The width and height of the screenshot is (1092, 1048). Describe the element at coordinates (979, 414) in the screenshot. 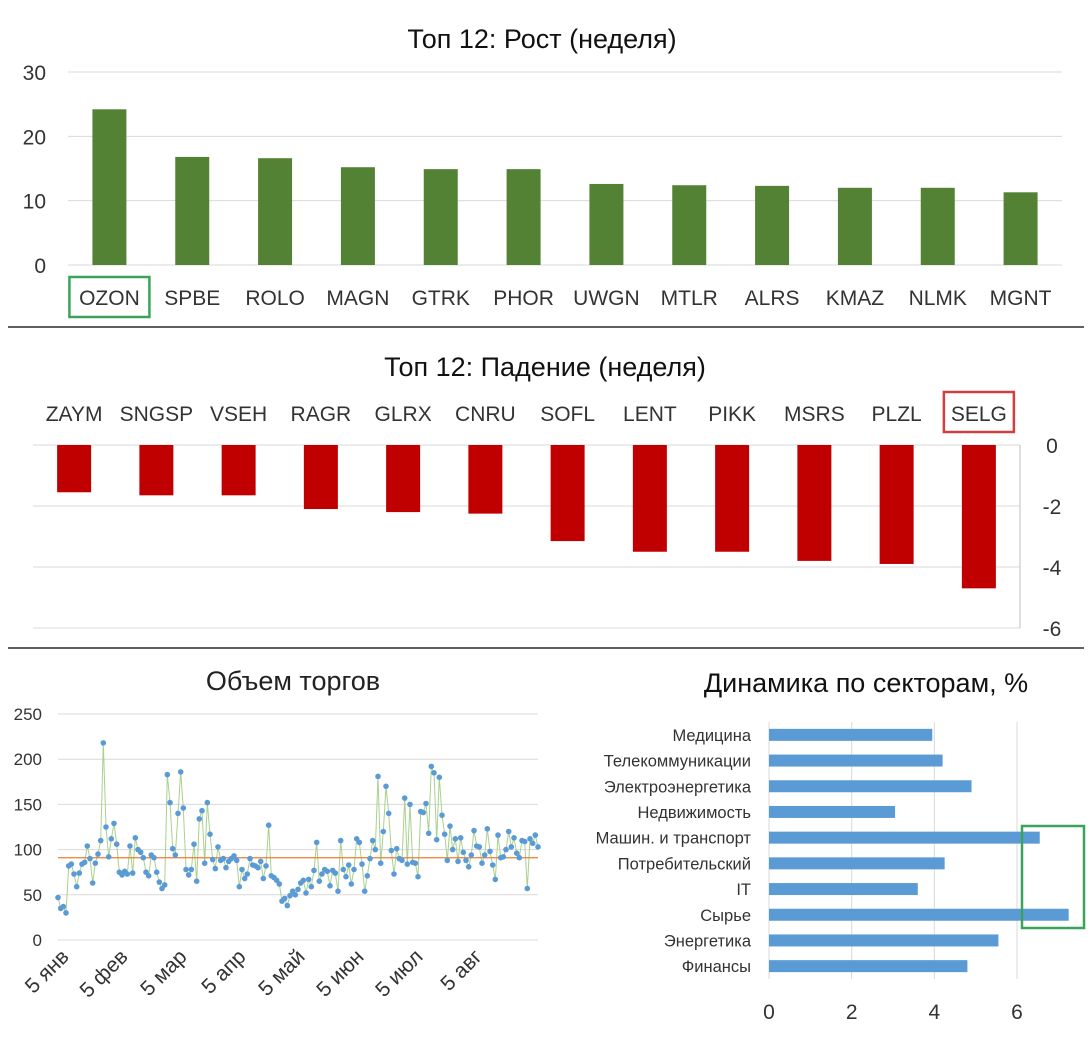

I see `x-tick-label: SELG` at that location.